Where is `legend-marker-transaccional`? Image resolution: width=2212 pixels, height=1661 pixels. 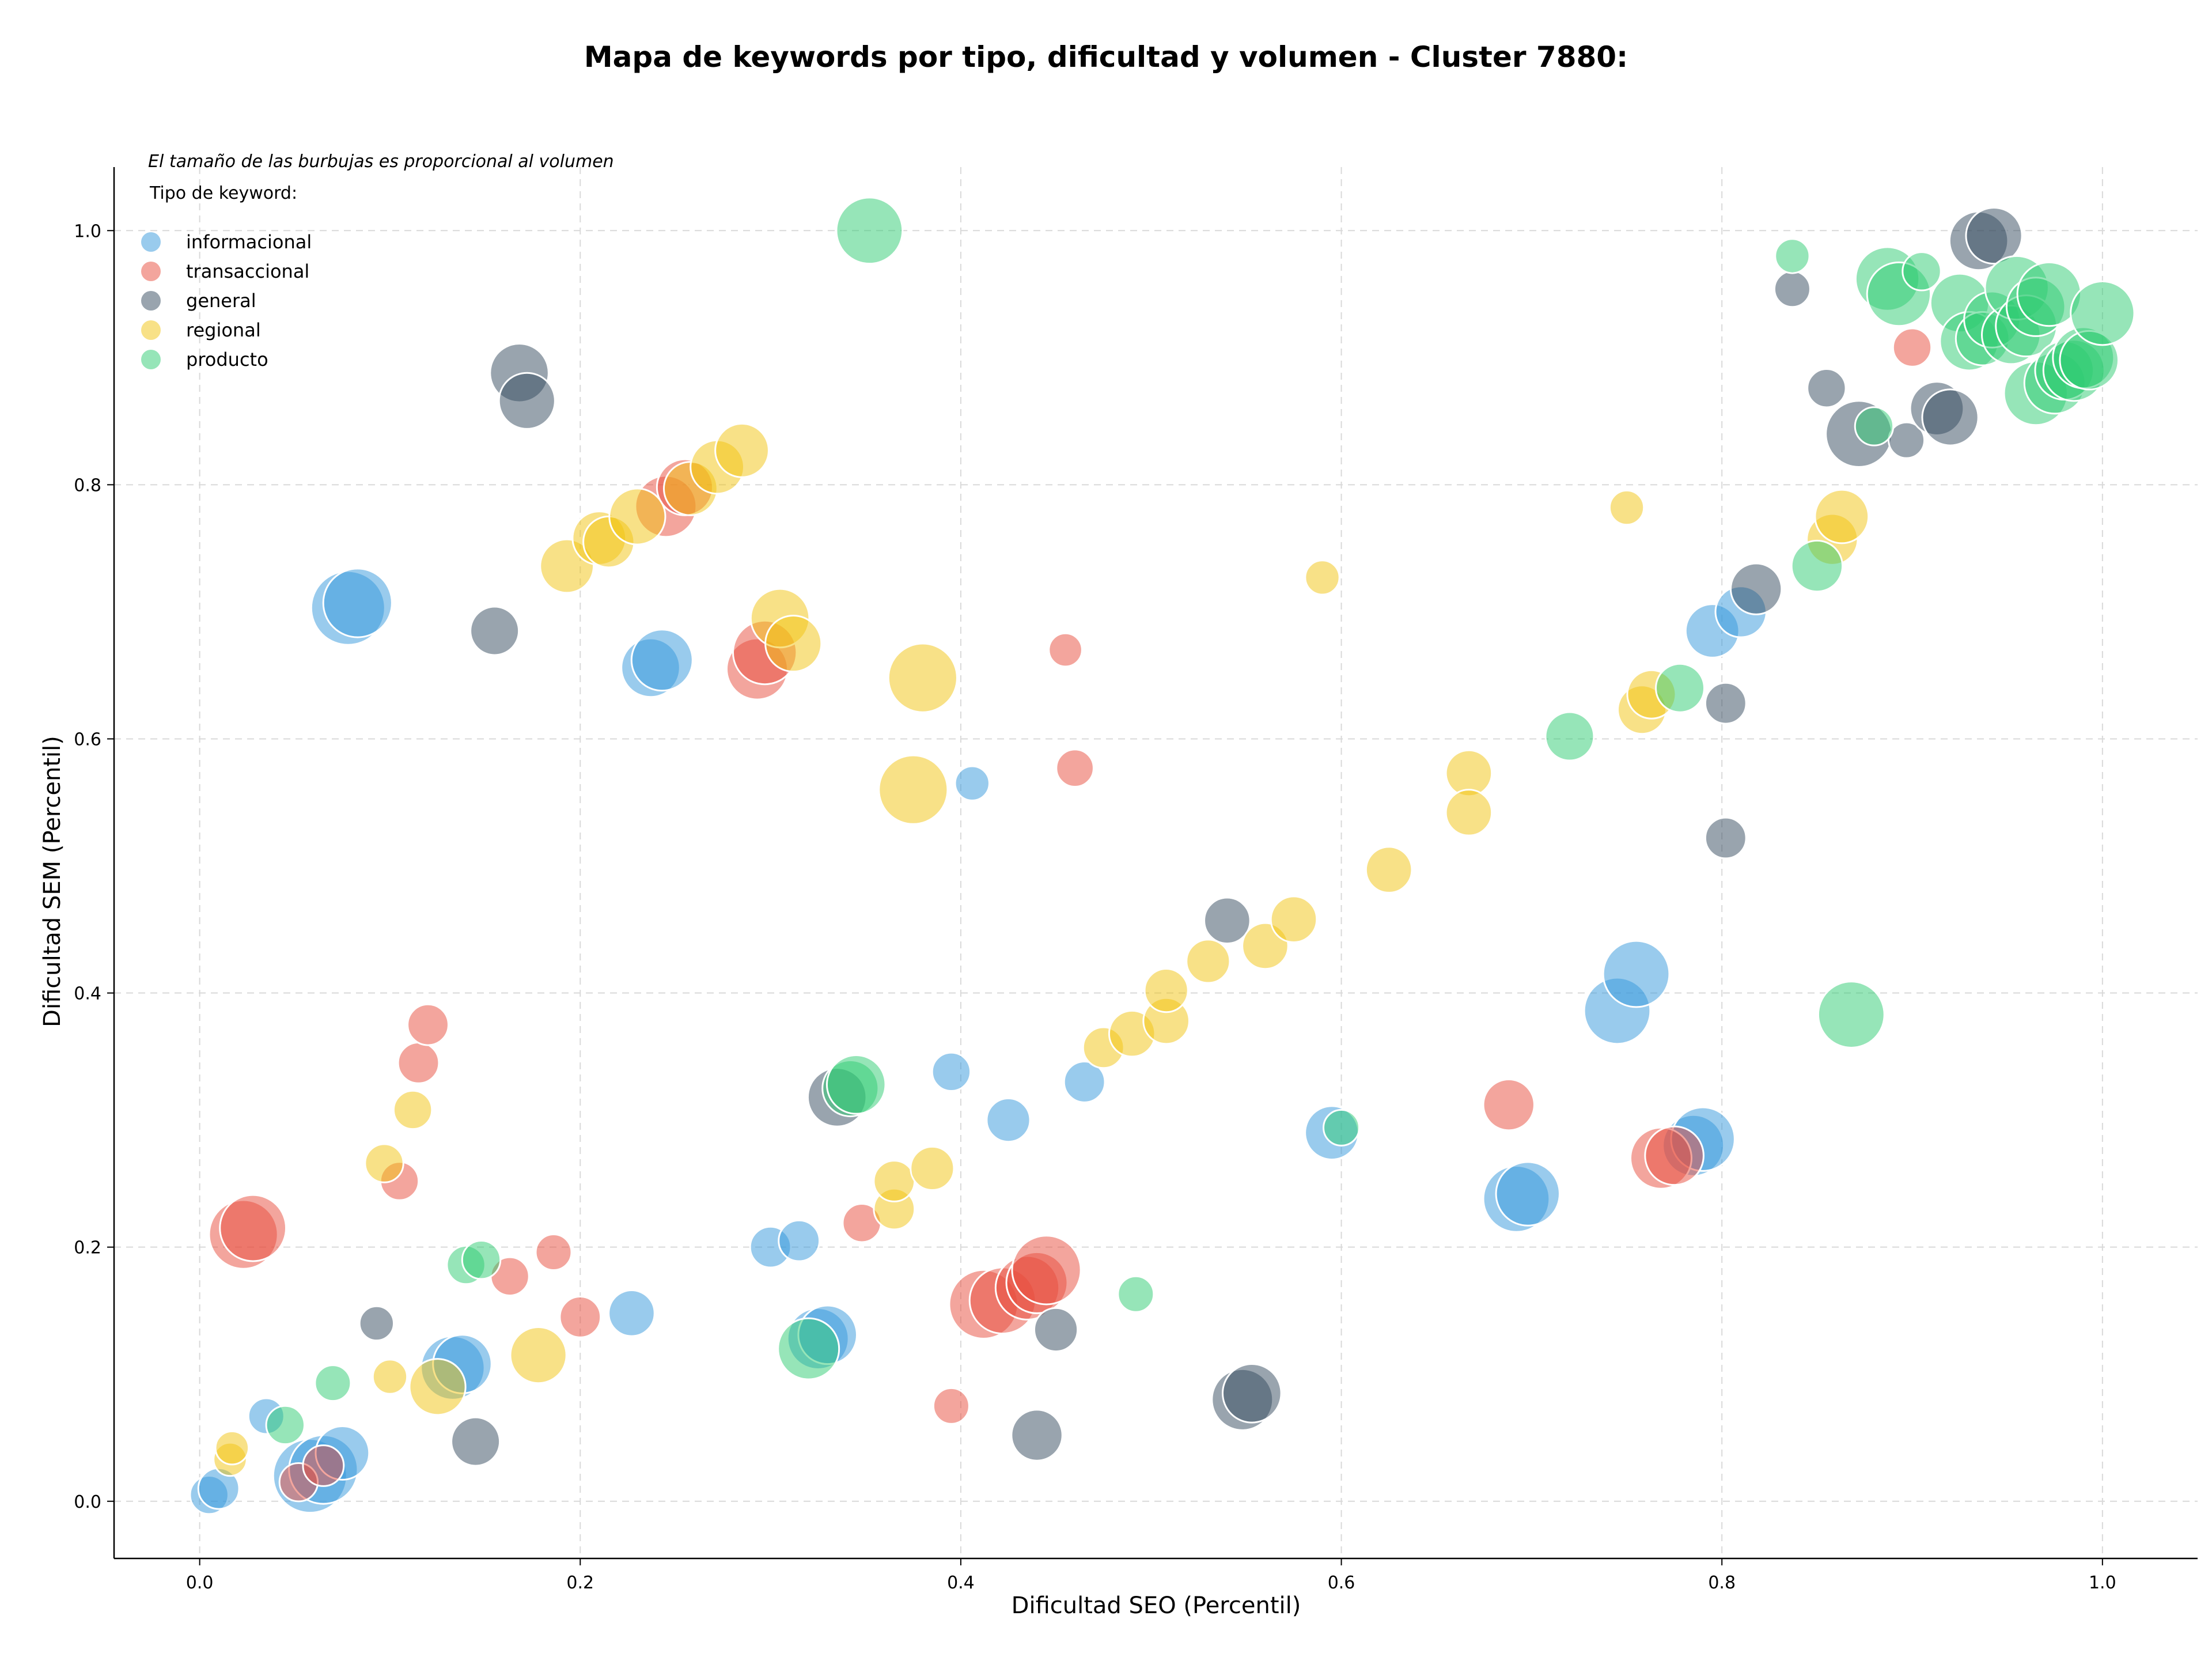 legend-marker-transaccional is located at coordinates (151, 271).